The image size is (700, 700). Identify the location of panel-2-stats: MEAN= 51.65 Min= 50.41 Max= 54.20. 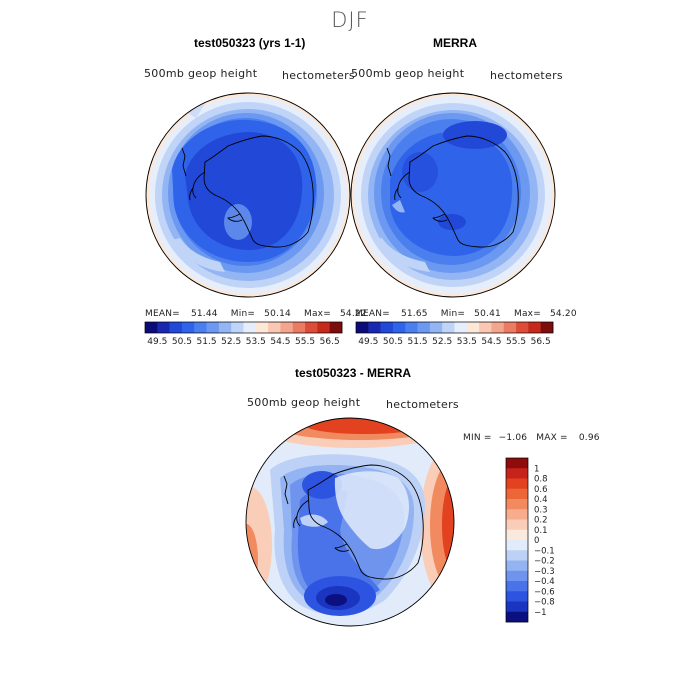
(466, 314).